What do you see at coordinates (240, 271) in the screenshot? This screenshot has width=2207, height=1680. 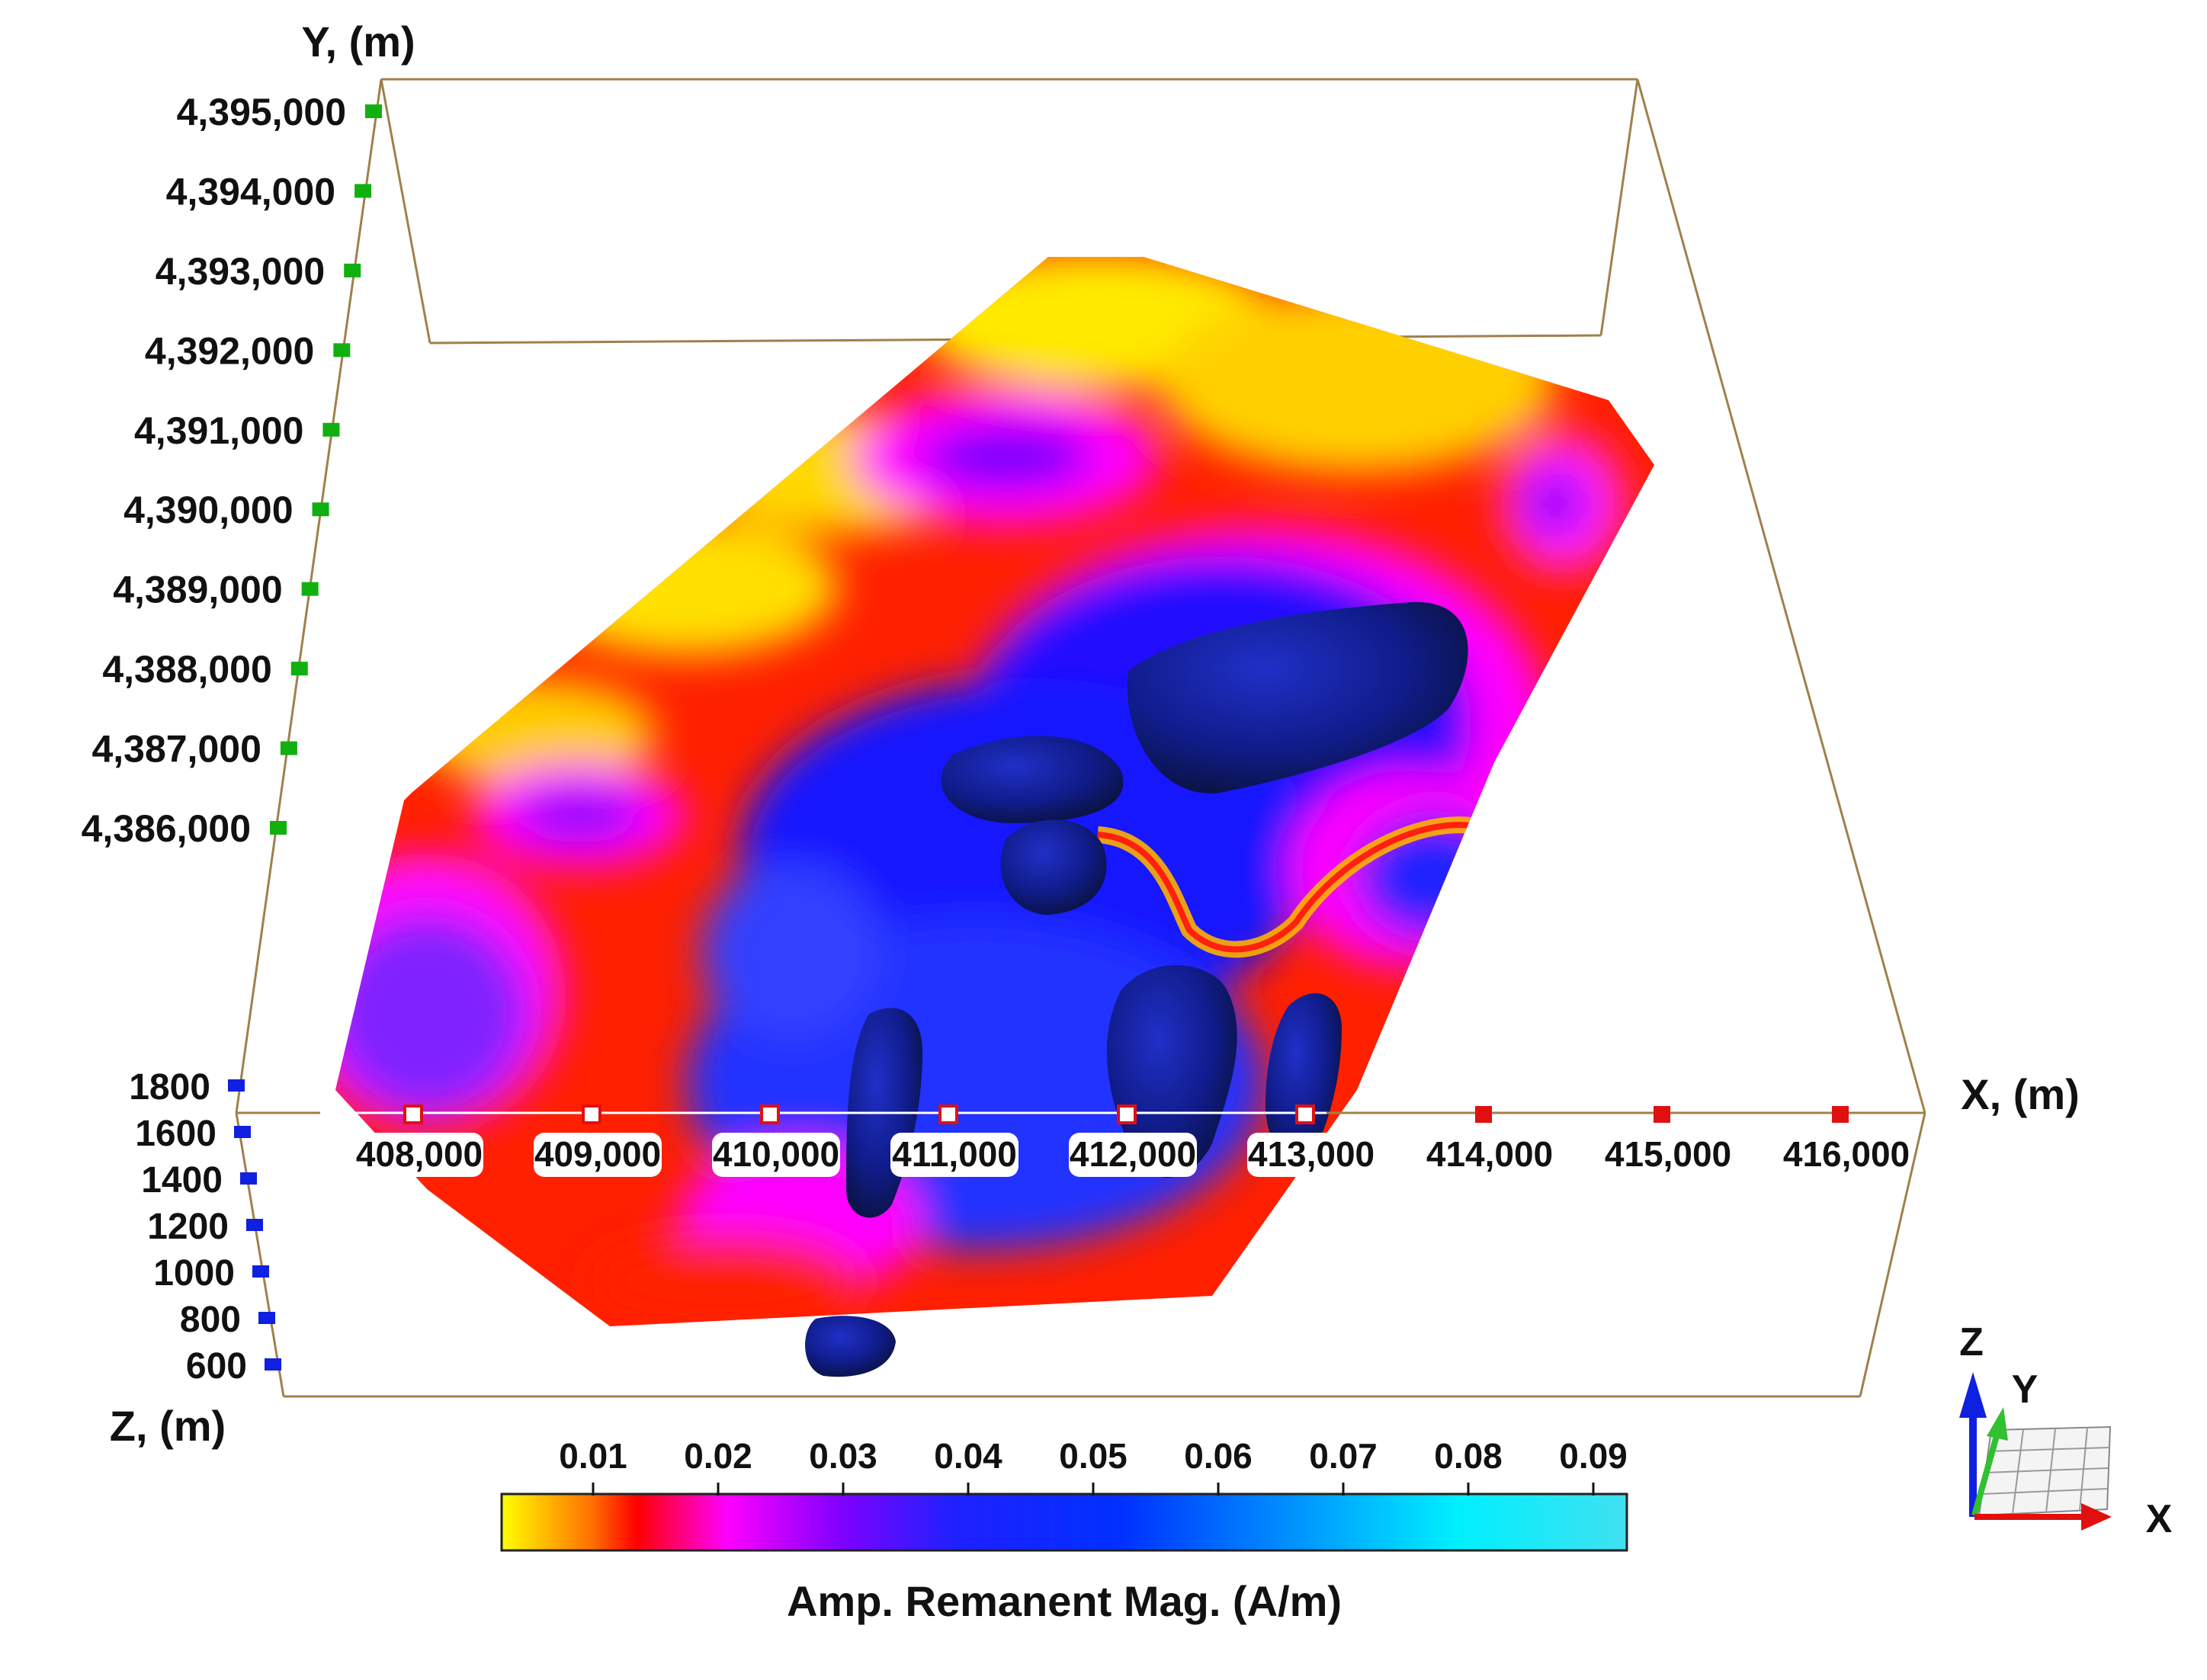 I see `y-tick-label: 4,393,000` at bounding box center [240, 271].